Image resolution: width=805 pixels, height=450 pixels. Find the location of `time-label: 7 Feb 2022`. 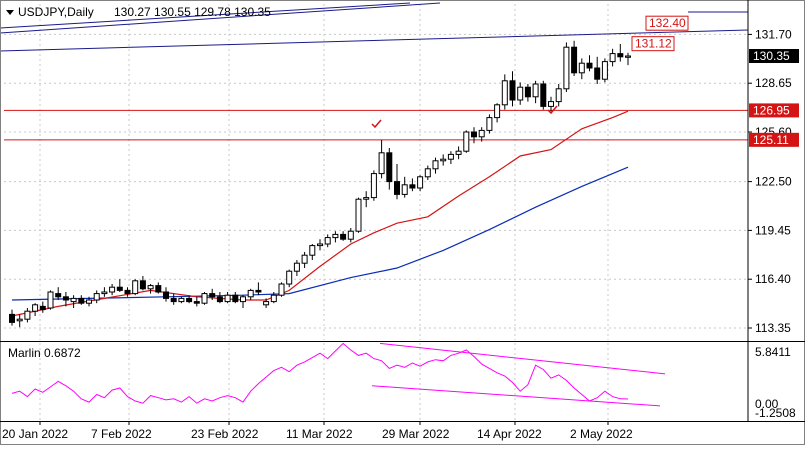

time-label: 7 Feb 2022 is located at coordinates (121, 434).